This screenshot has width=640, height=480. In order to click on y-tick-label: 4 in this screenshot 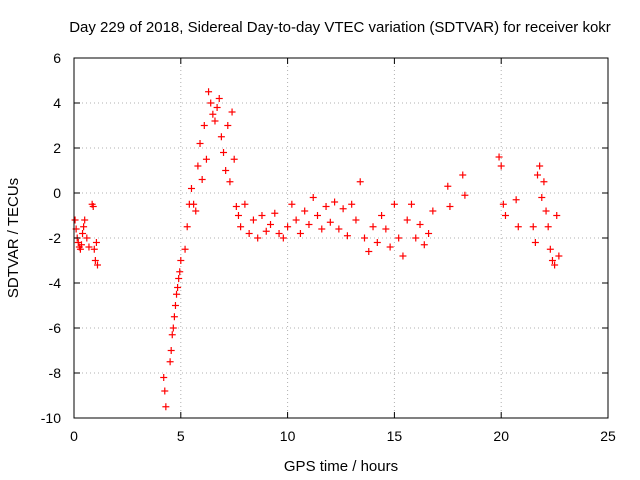, I will do `click(57, 103)`.